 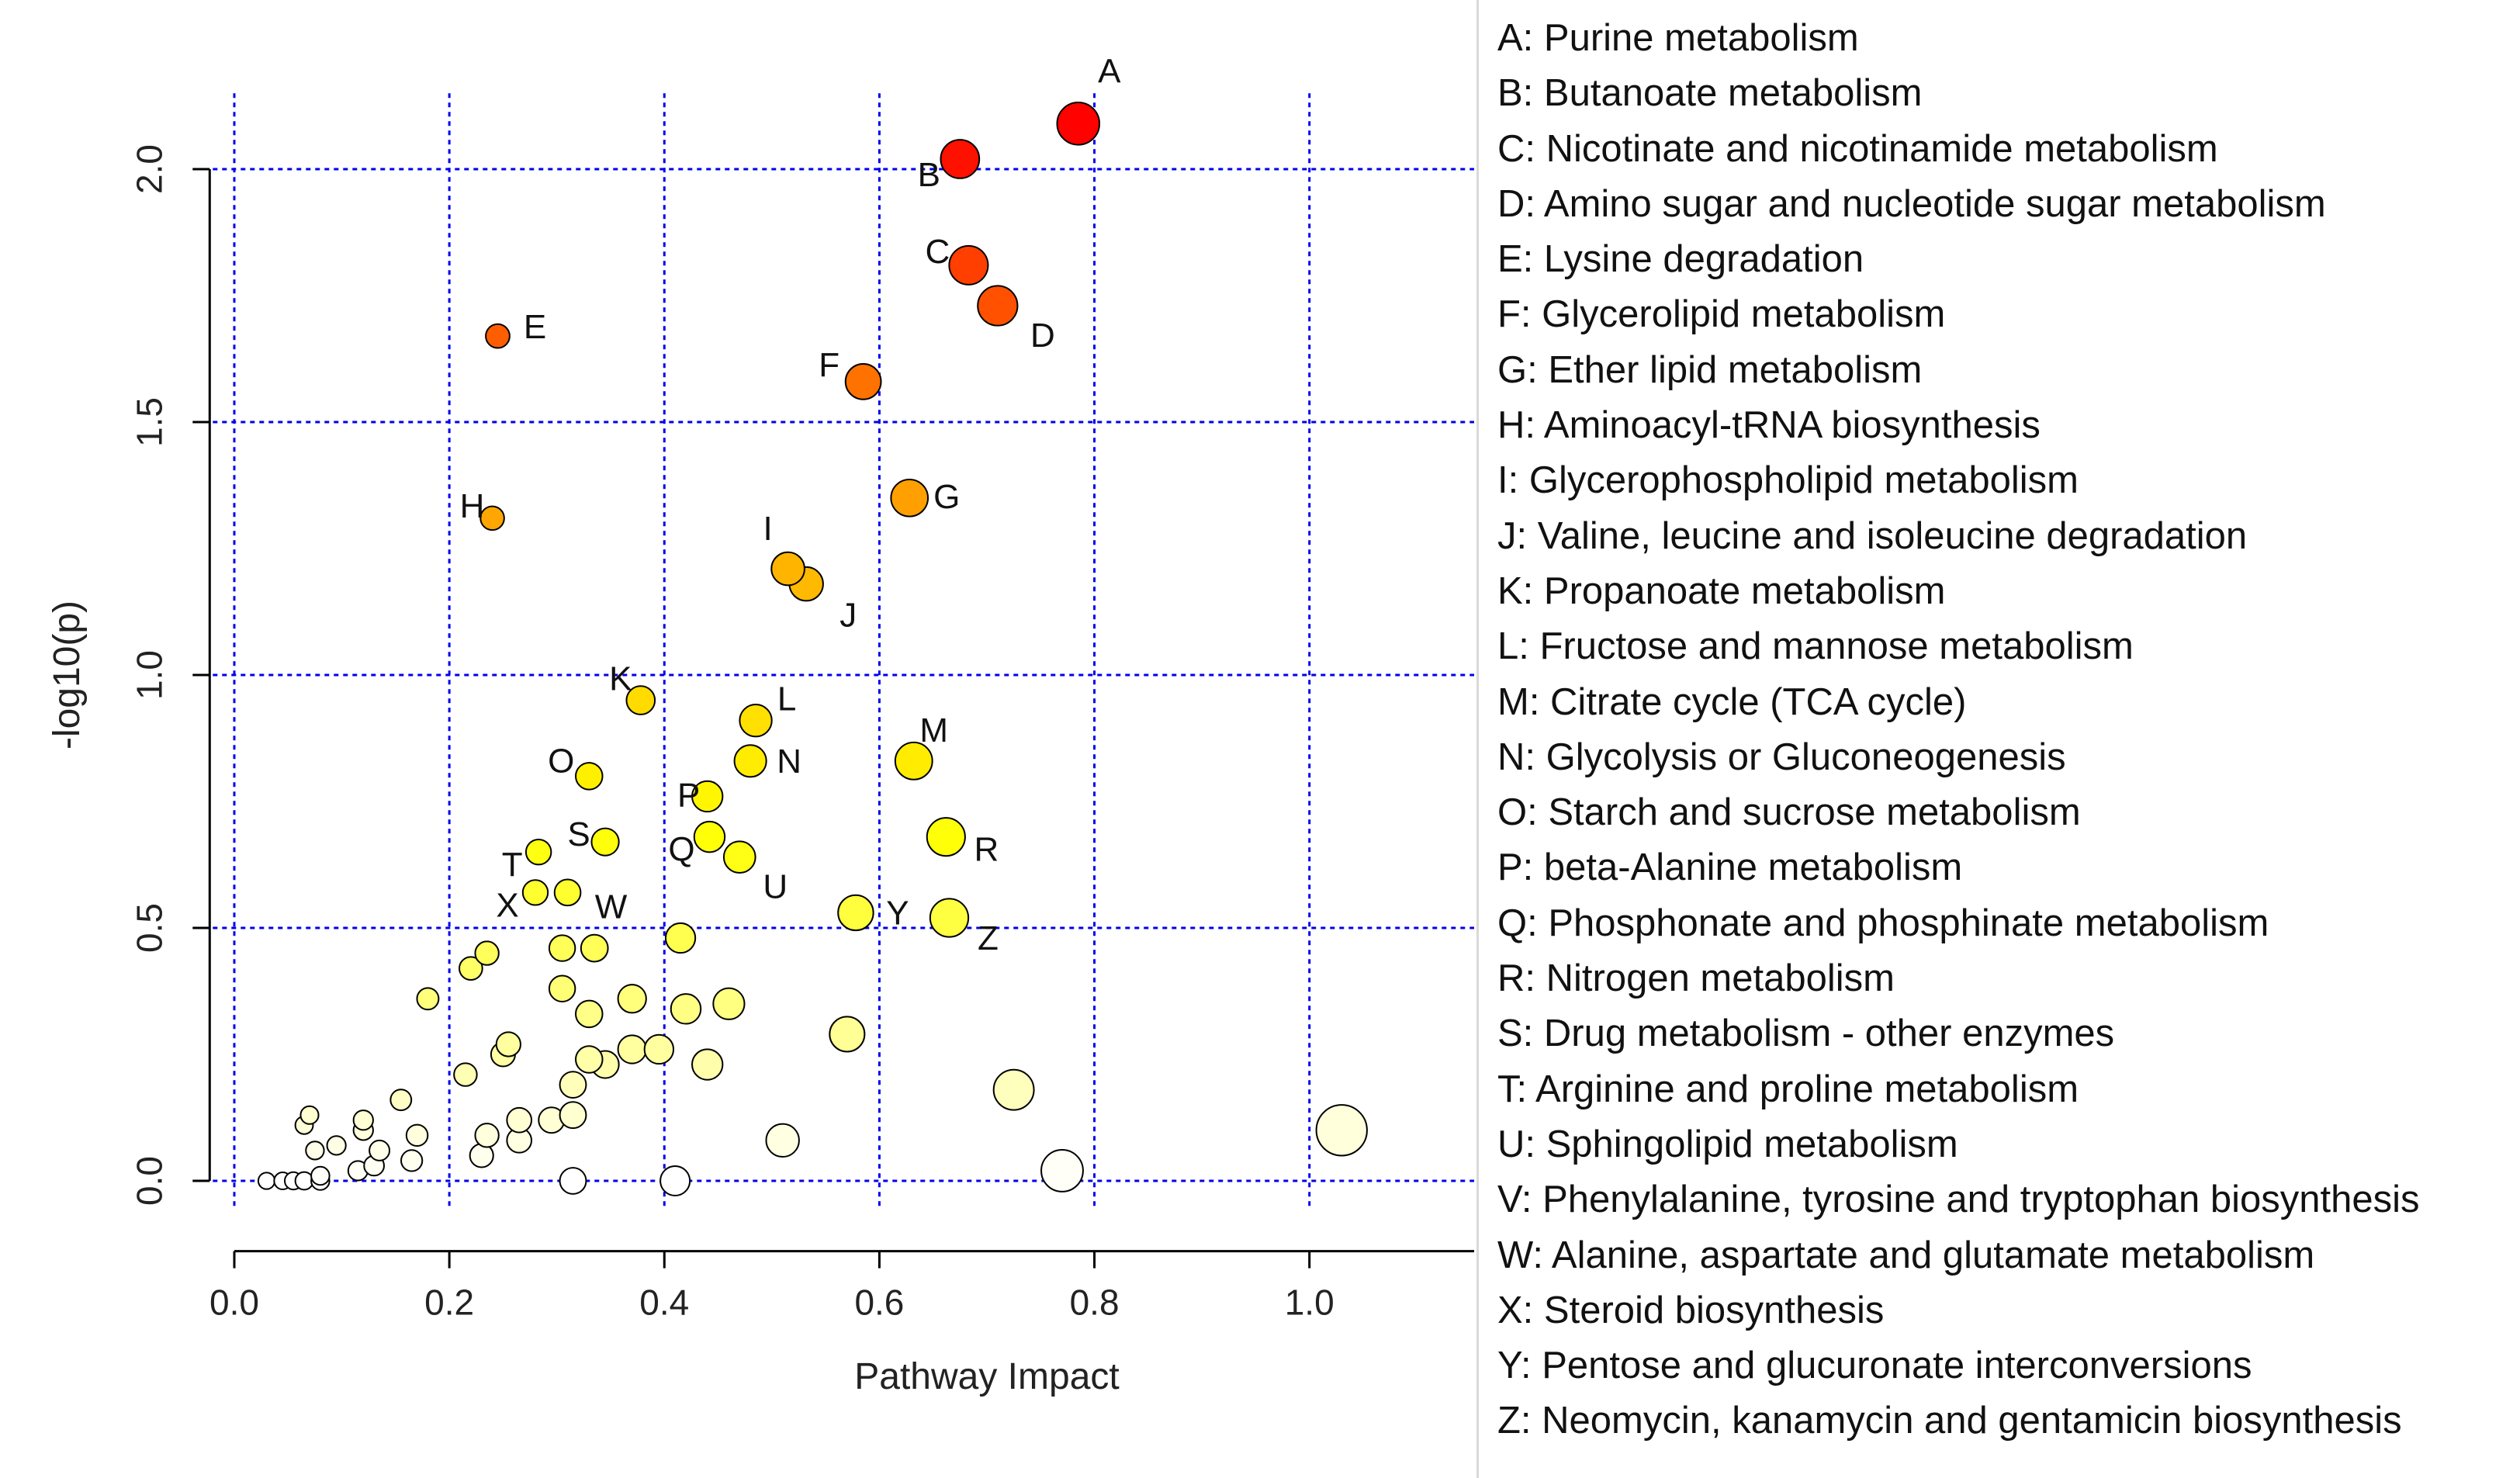 I want to click on x-tick-label: 0.8, so click(x=1095, y=1302).